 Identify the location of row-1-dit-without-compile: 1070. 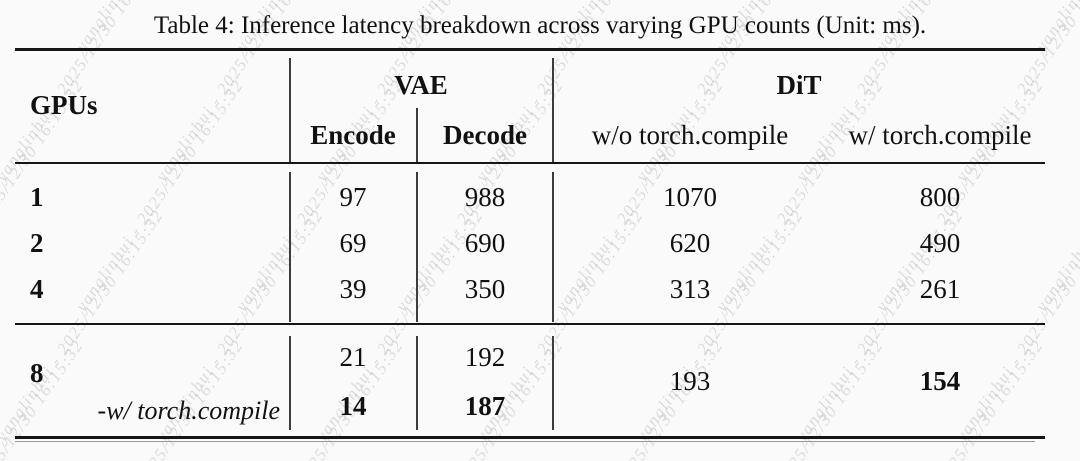
(690, 197).